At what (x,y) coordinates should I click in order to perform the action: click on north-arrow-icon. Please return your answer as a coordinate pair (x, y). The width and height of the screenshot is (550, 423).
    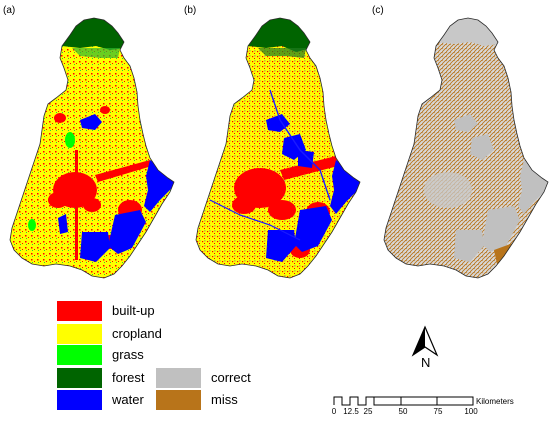
    Looking at the image, I should click on (425, 341).